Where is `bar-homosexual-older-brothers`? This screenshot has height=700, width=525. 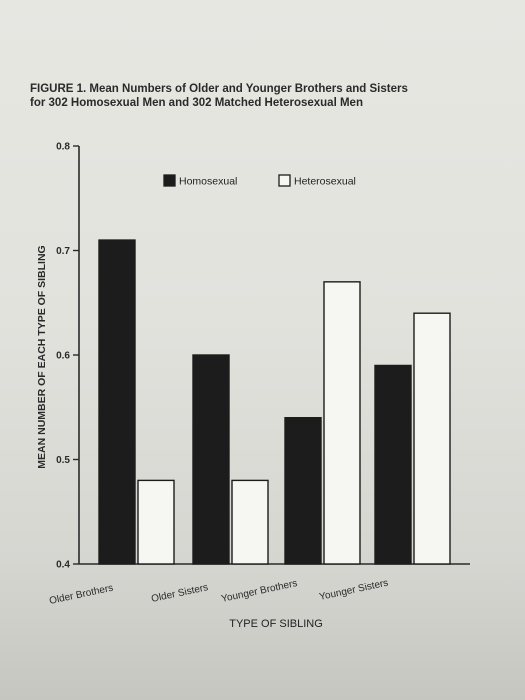 bar-homosexual-older-brothers is located at coordinates (117, 402).